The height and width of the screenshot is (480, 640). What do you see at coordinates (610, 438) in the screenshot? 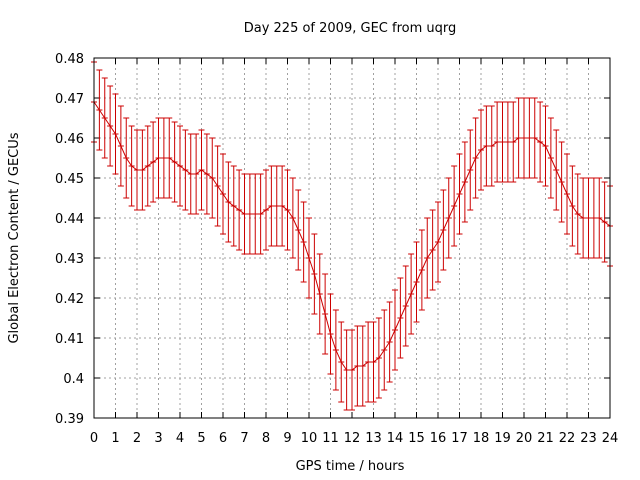
I see `x-tick-label: 24` at bounding box center [610, 438].